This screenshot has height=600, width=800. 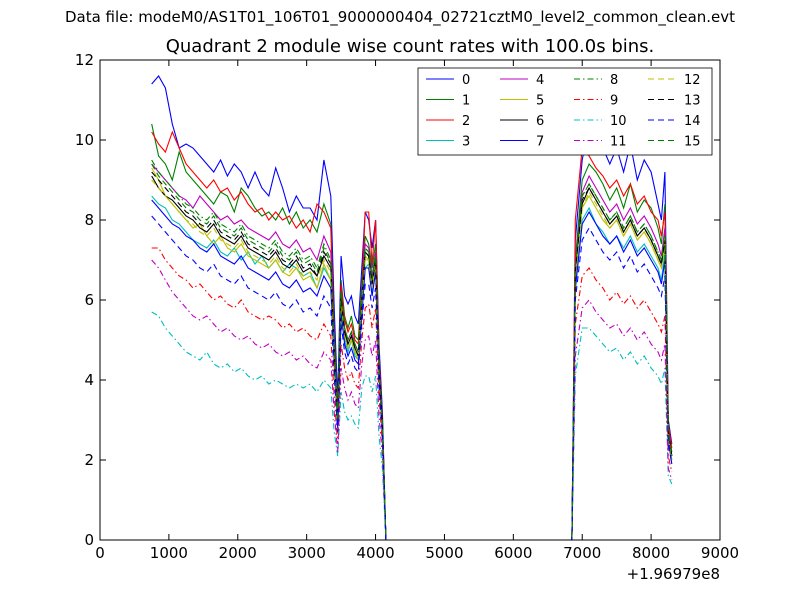 I want to click on legend-label-10: 10, so click(x=618, y=121).